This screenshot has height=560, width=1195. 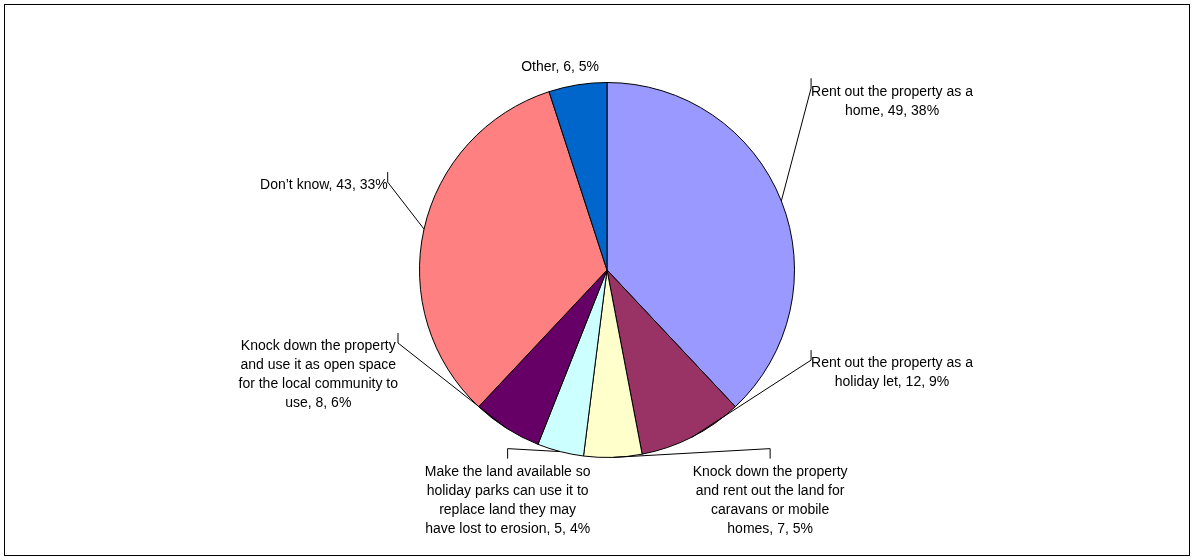 I want to click on slice-label: Knock down the property and use it as open space for the local community to use, 8, 6%, so click(x=318, y=374).